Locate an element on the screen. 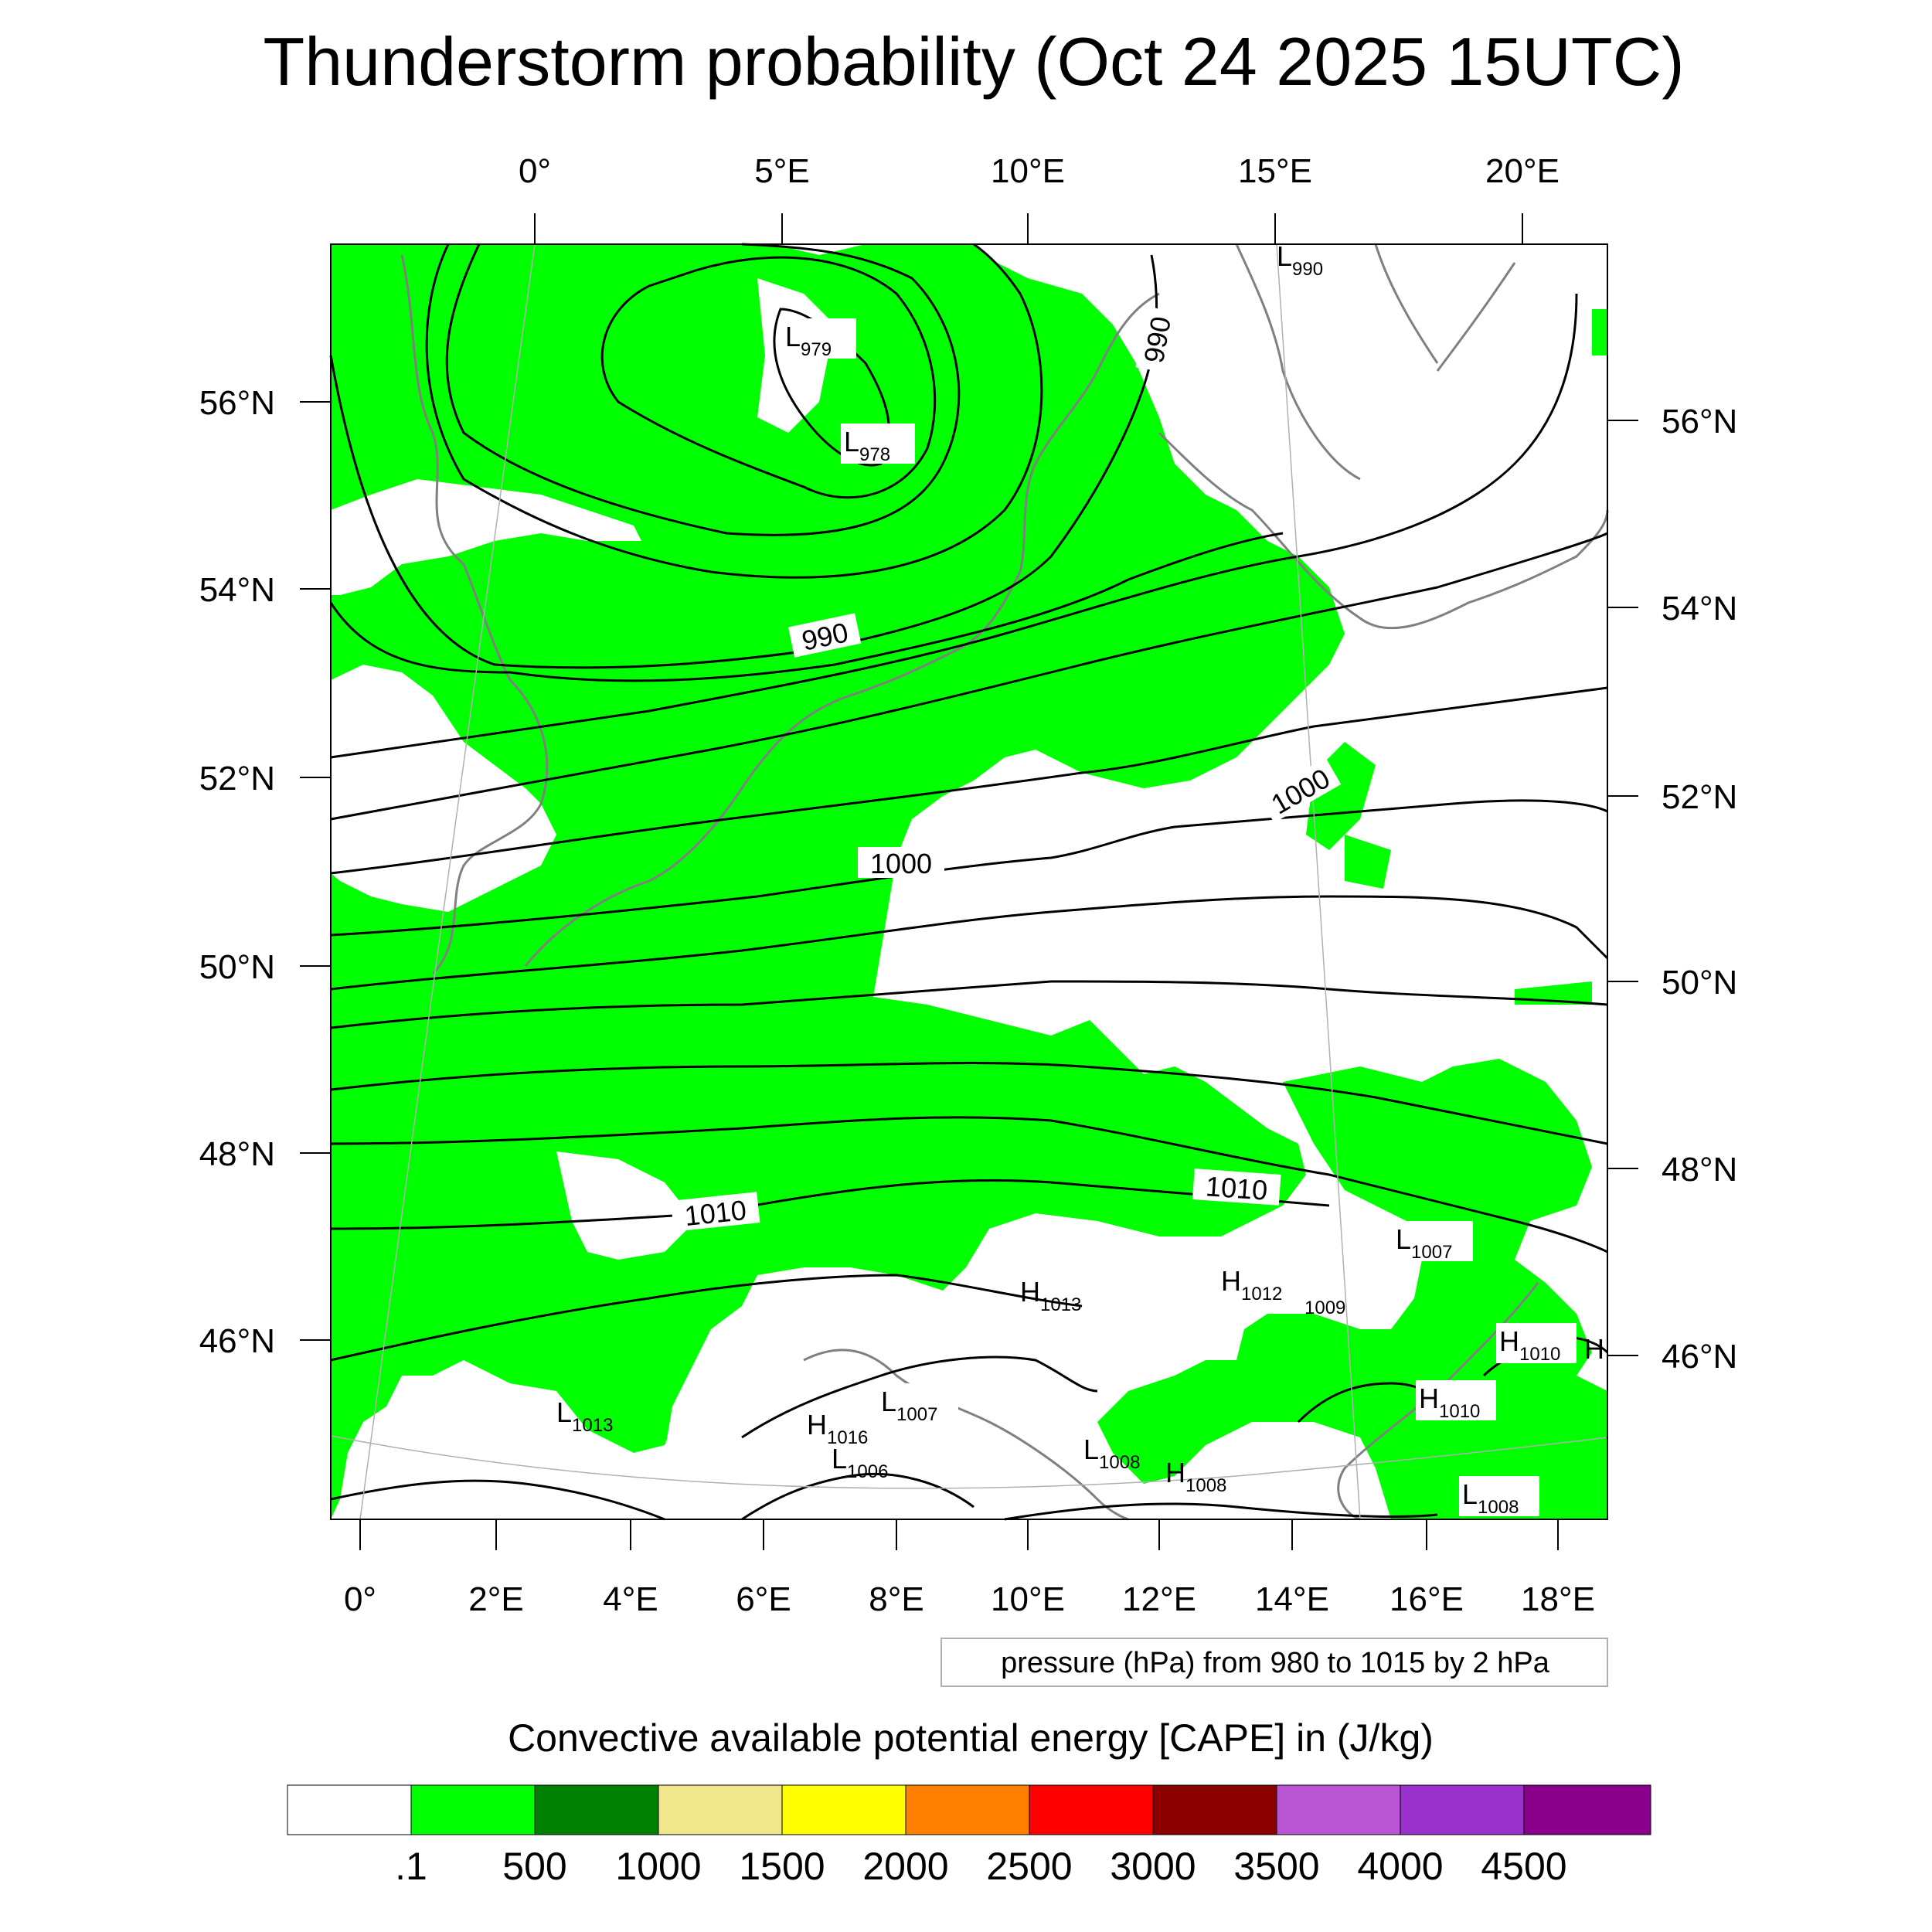 The height and width of the screenshot is (1932, 1932). pressure-center: L979 is located at coordinates (819, 339).